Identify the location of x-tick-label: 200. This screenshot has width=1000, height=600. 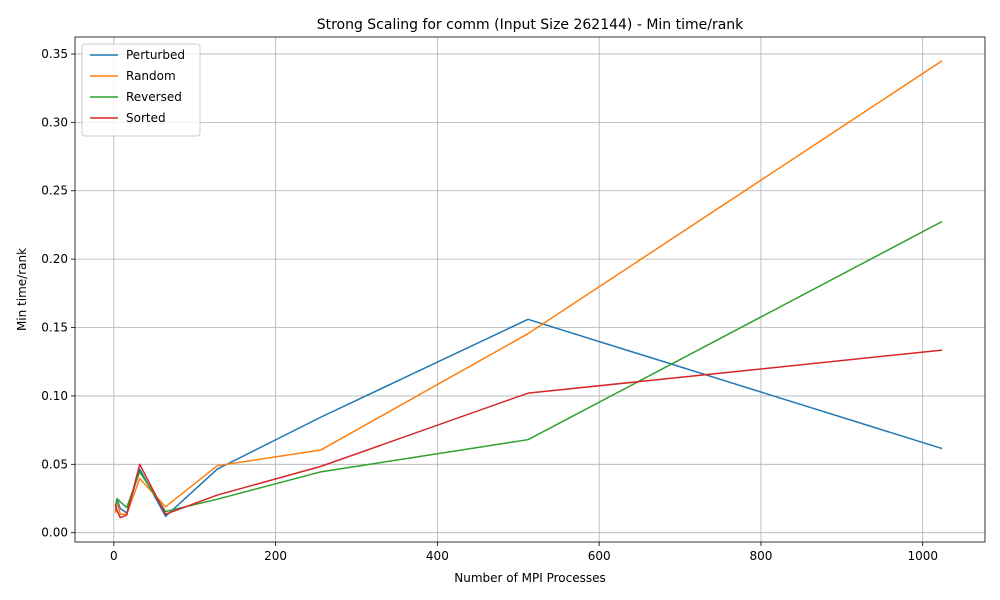
(275, 556).